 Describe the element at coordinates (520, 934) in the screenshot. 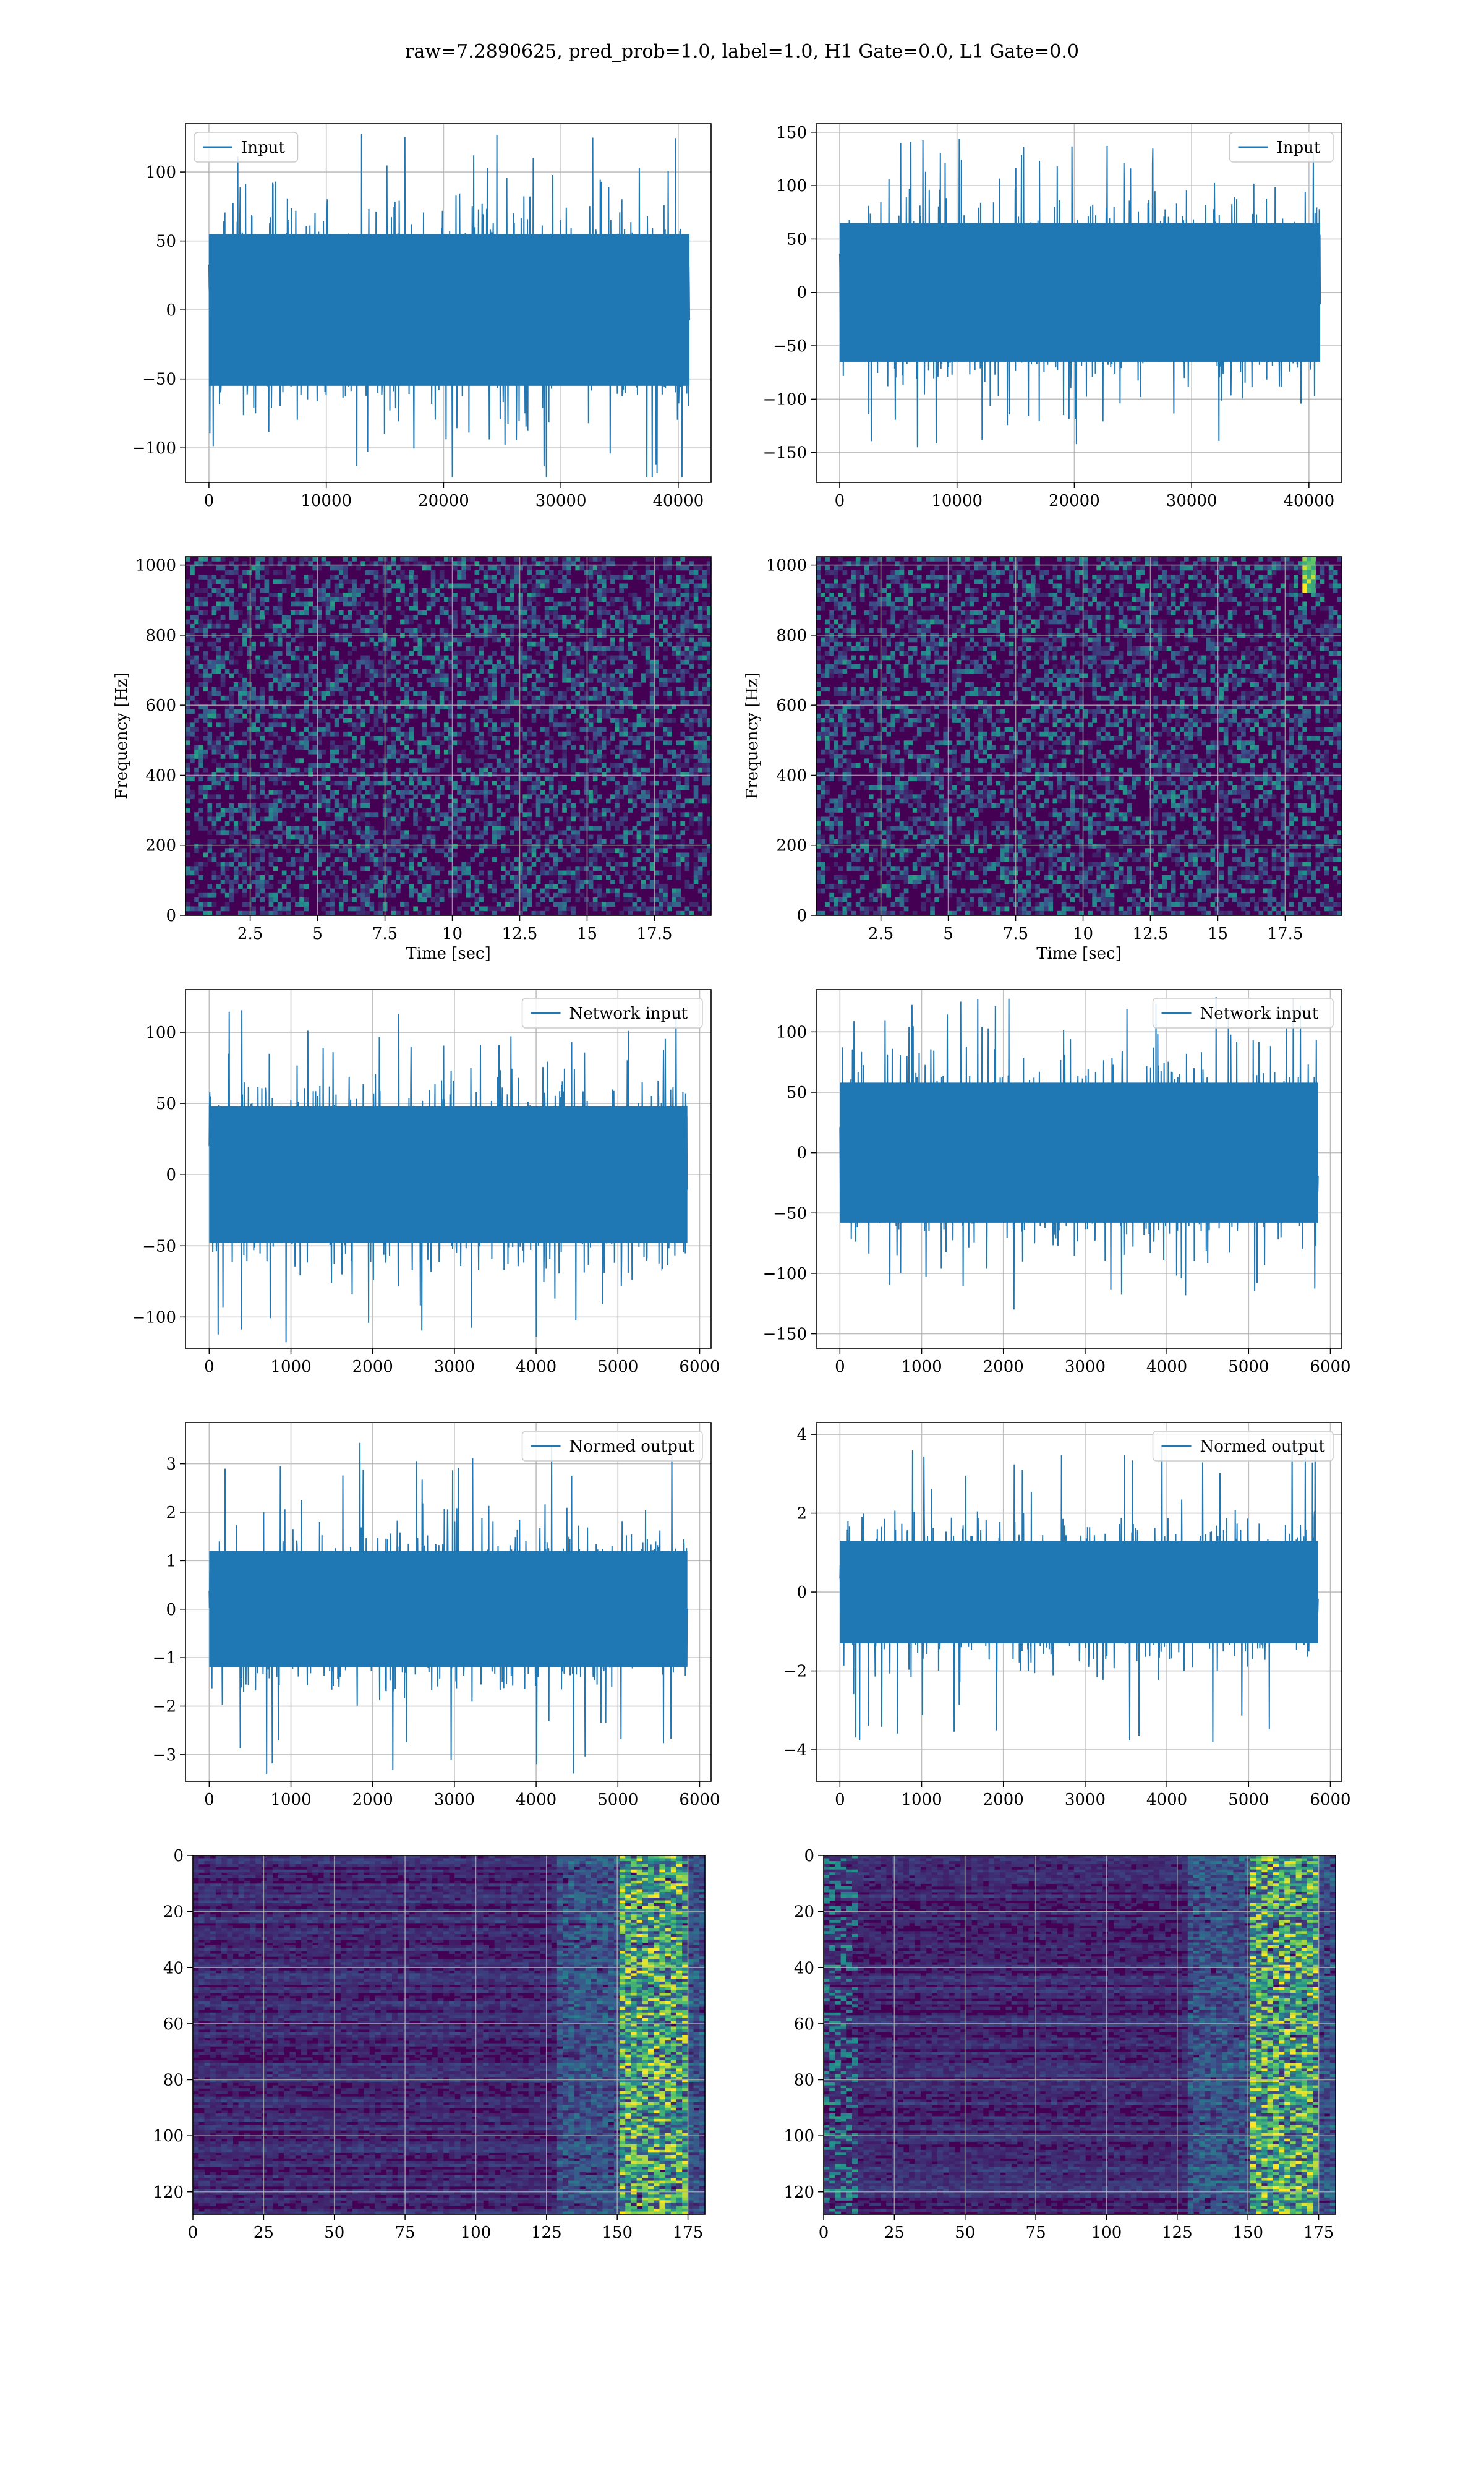

I see `spec-h1-xtick-label: 12.5` at that location.